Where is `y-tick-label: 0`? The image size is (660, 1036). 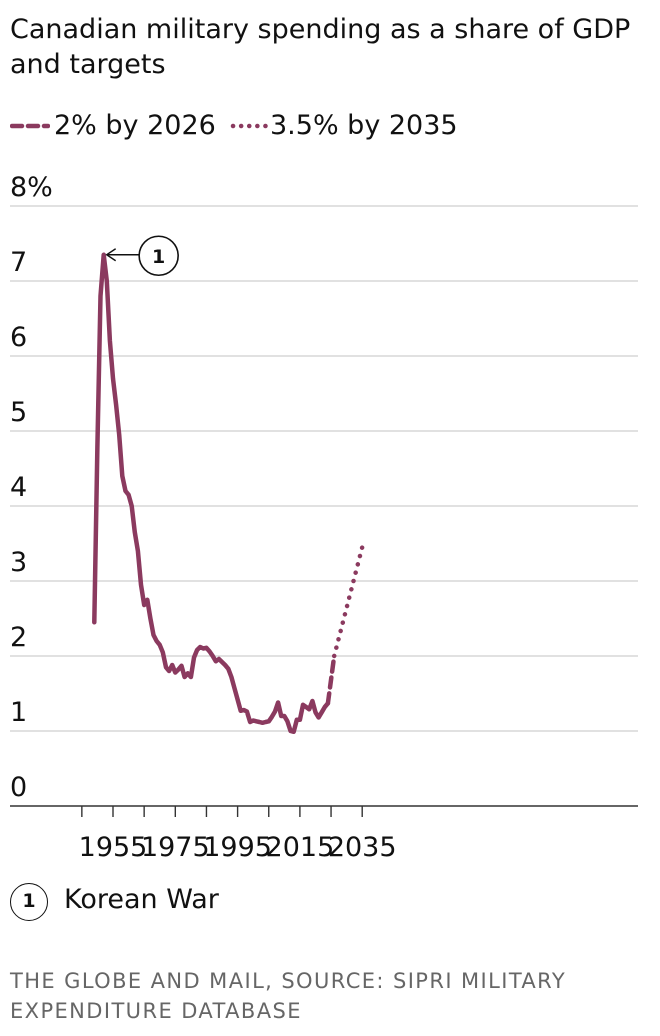
y-tick-label: 0 is located at coordinates (18, 787).